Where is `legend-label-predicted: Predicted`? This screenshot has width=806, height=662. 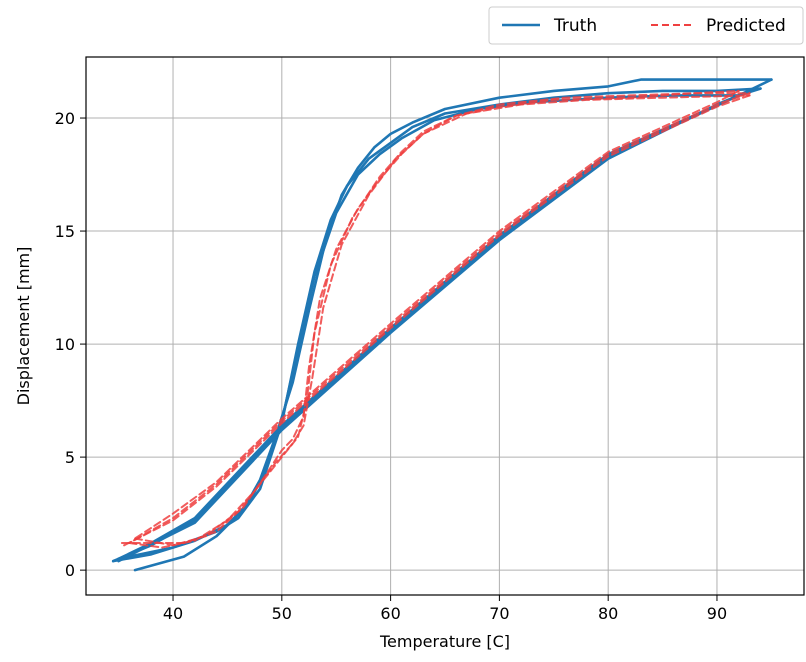 legend-label-predicted: Predicted is located at coordinates (746, 26).